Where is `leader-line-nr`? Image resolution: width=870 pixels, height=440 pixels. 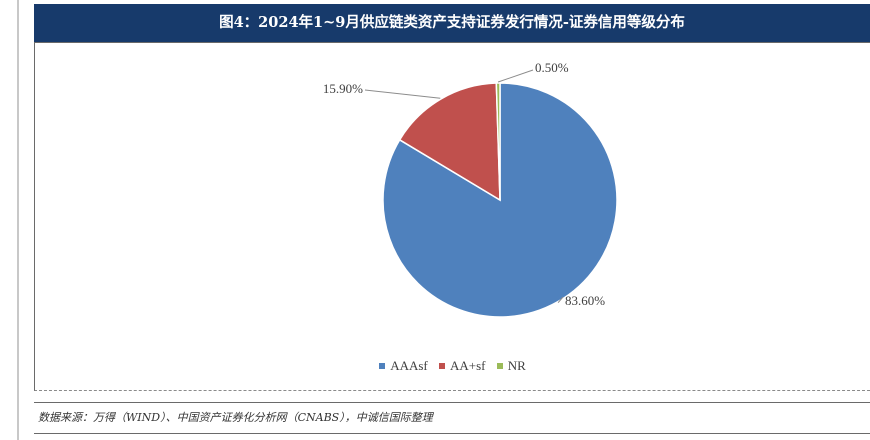 leader-line-nr is located at coordinates (515, 76).